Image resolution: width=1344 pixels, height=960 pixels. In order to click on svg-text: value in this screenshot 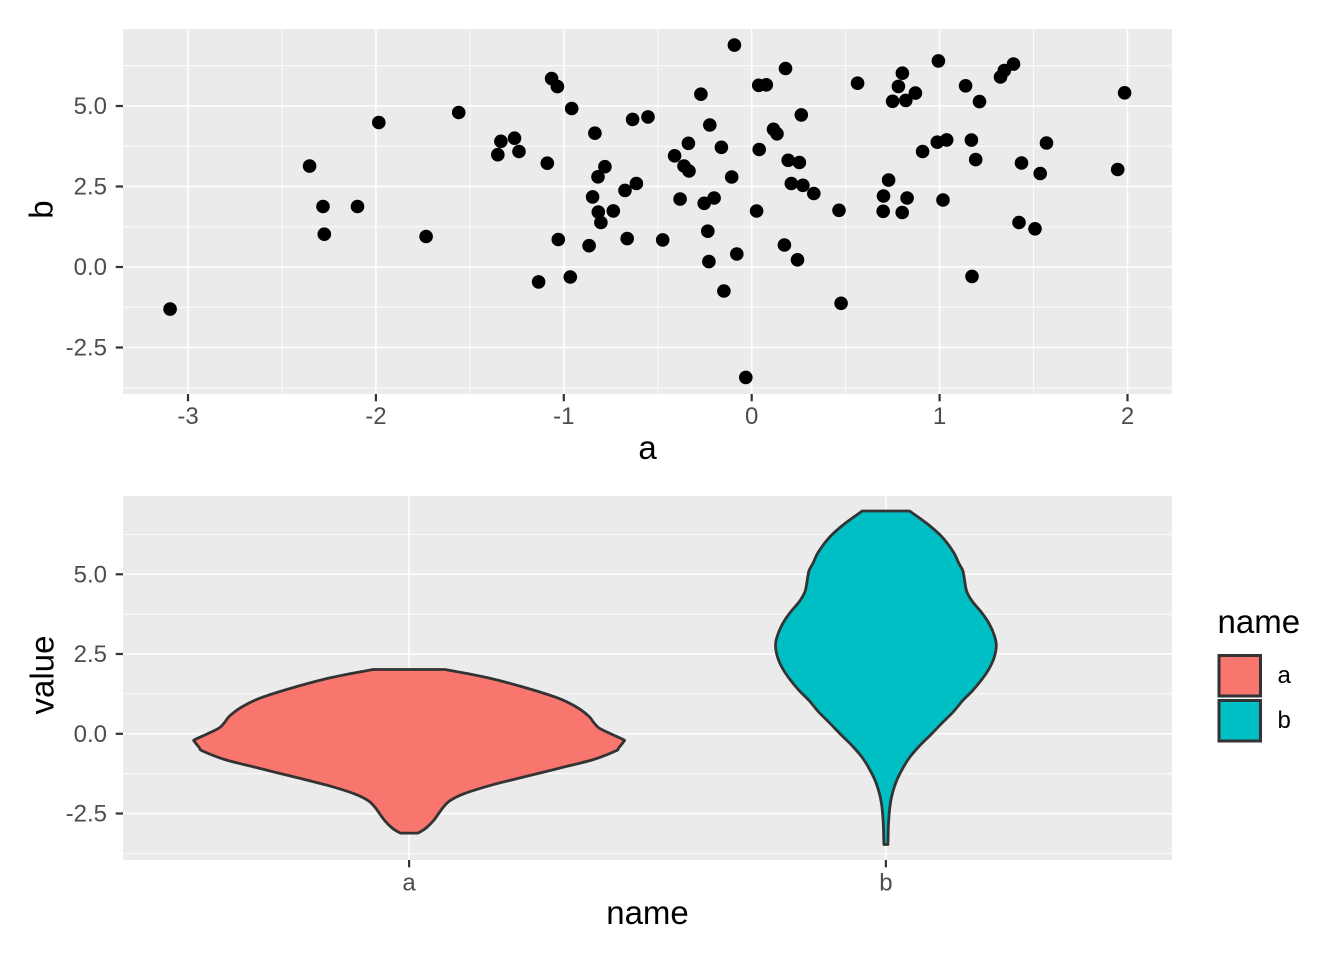, I will do `click(41, 675)`.